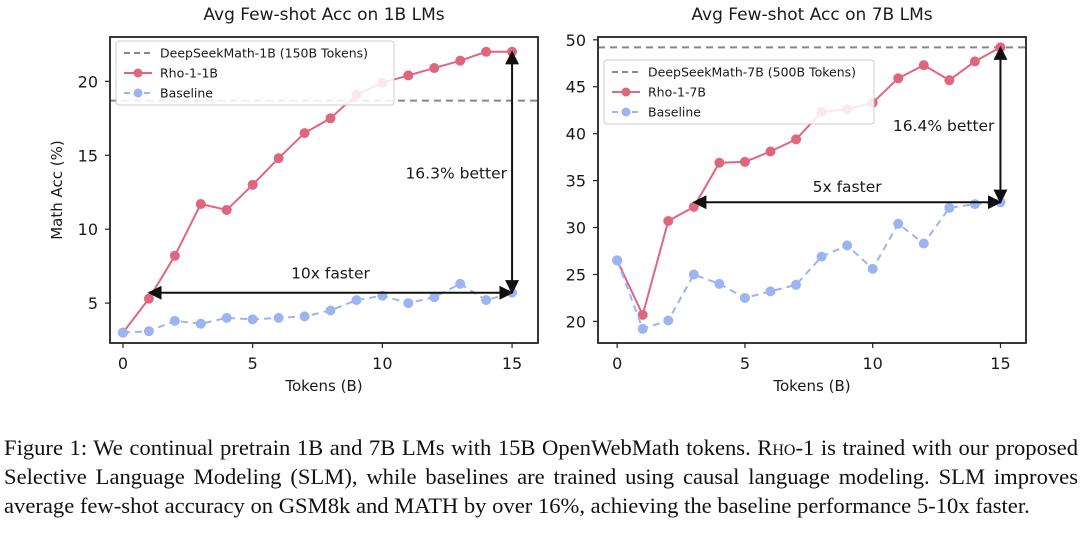 The height and width of the screenshot is (555, 1080). What do you see at coordinates (189, 73) in the screenshot?
I see `legend-label: Rho-1-1B` at bounding box center [189, 73].